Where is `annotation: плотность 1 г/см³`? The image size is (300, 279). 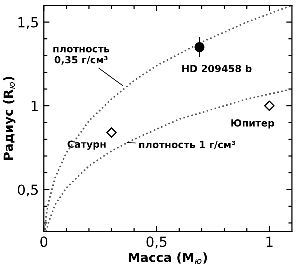 annotation: плотность 1 г/см³ is located at coordinates (187, 145).